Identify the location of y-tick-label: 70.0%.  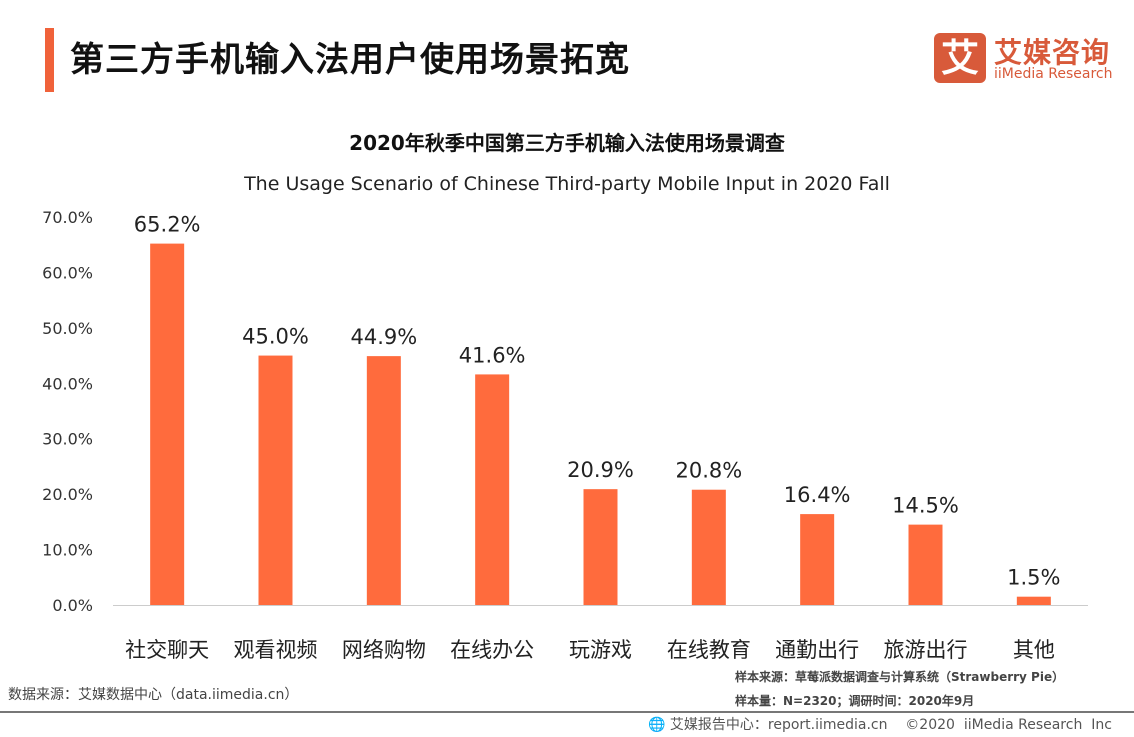
(67, 217).